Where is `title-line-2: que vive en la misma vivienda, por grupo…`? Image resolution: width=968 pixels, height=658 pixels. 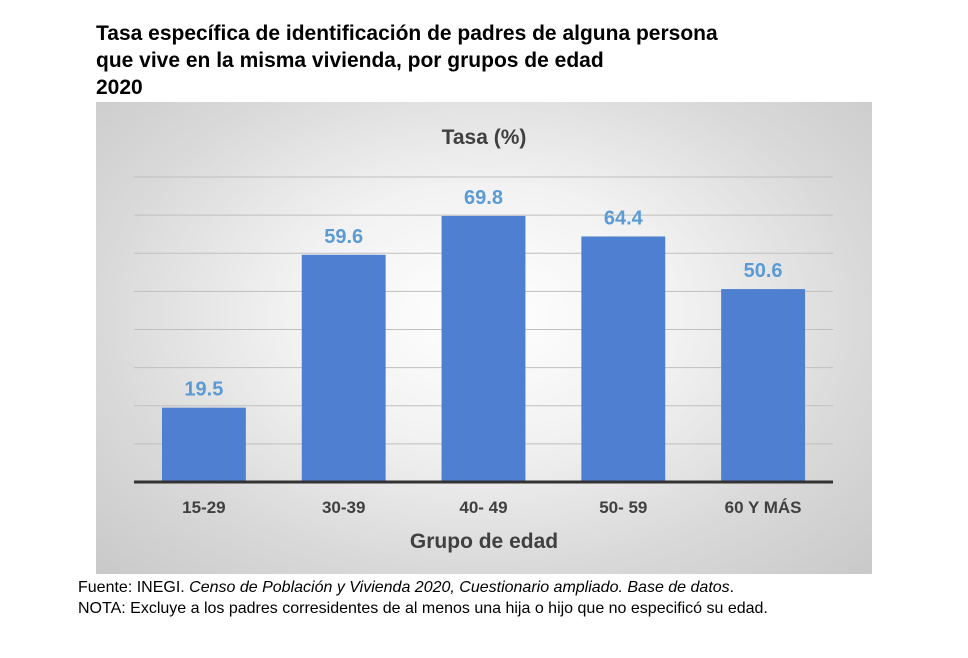 title-line-2: que vive en la misma vivienda, por grupo… is located at coordinates (350, 60).